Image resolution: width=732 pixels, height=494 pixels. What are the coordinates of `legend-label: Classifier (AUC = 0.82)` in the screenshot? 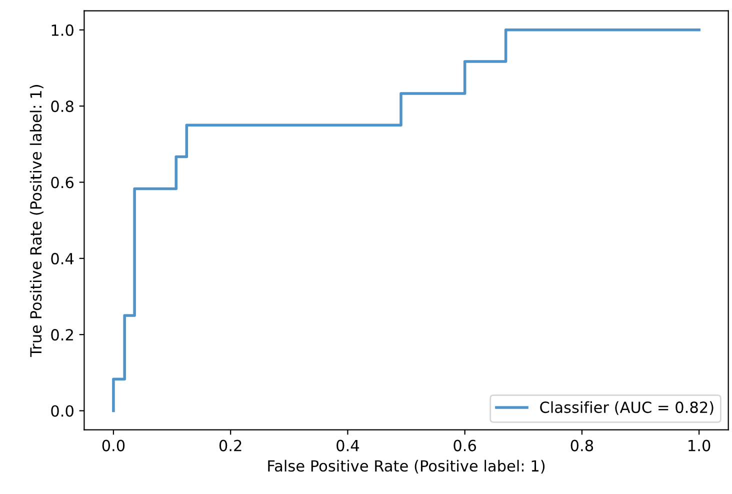 It's located at (627, 408).